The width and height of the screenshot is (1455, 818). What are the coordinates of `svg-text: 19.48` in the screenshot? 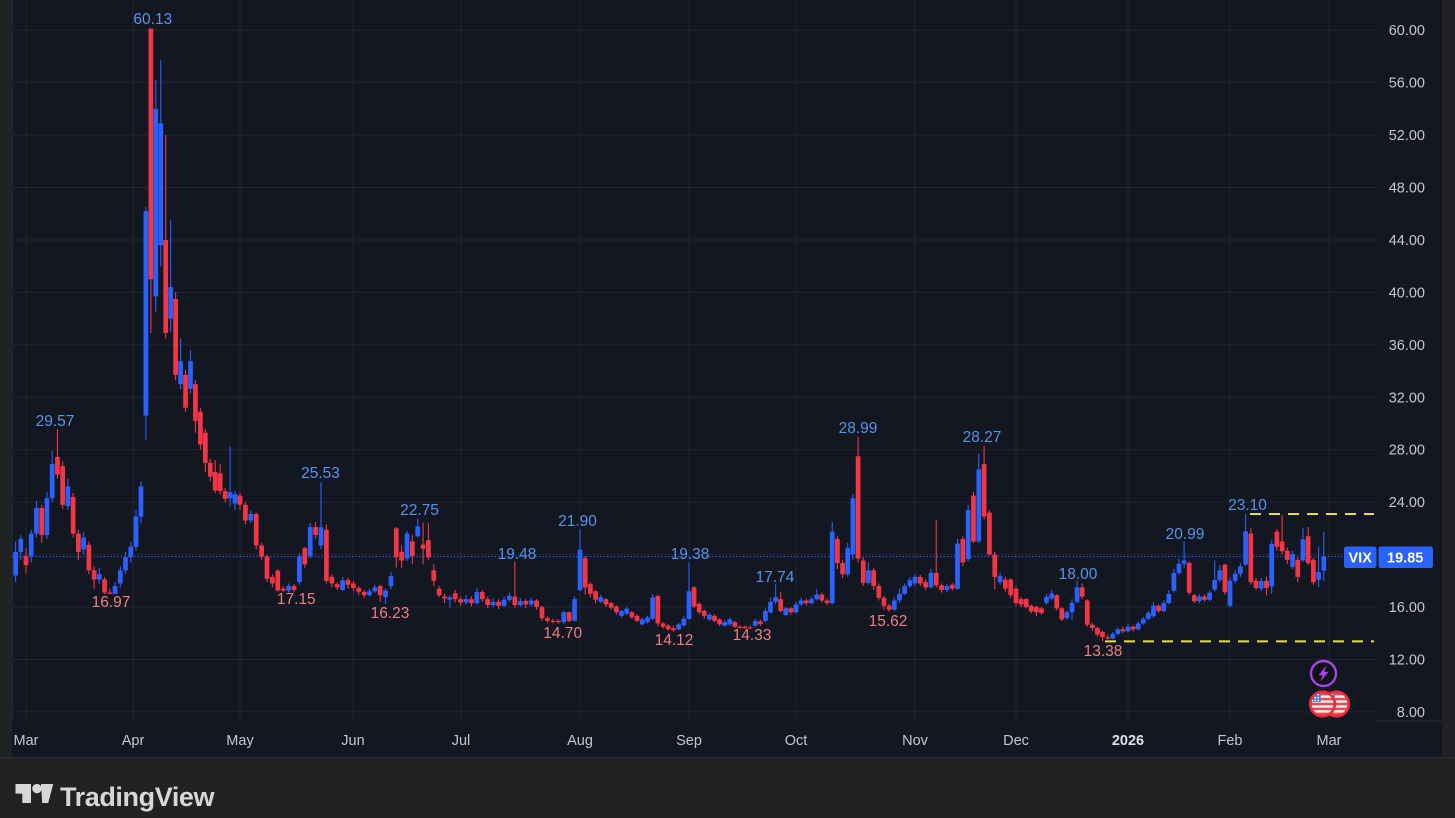 It's located at (517, 554).